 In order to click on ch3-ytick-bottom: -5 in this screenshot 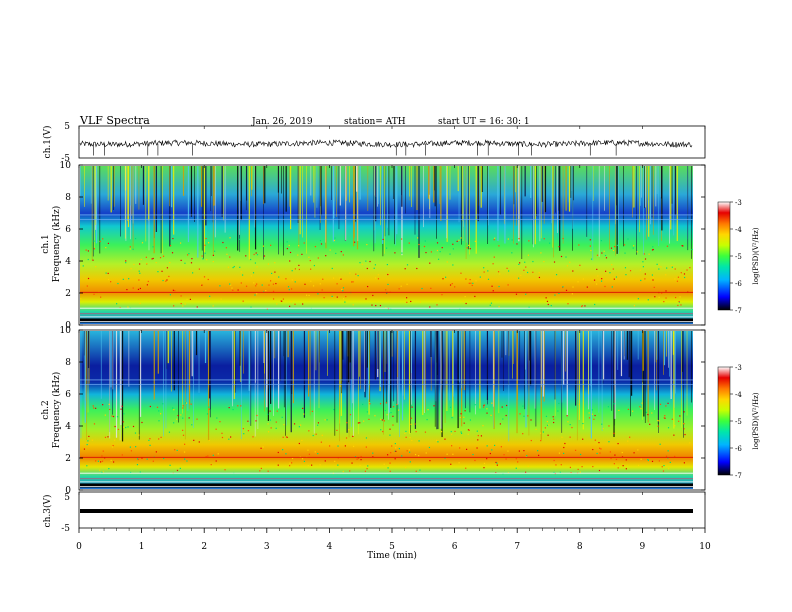, I will do `click(65, 529)`.